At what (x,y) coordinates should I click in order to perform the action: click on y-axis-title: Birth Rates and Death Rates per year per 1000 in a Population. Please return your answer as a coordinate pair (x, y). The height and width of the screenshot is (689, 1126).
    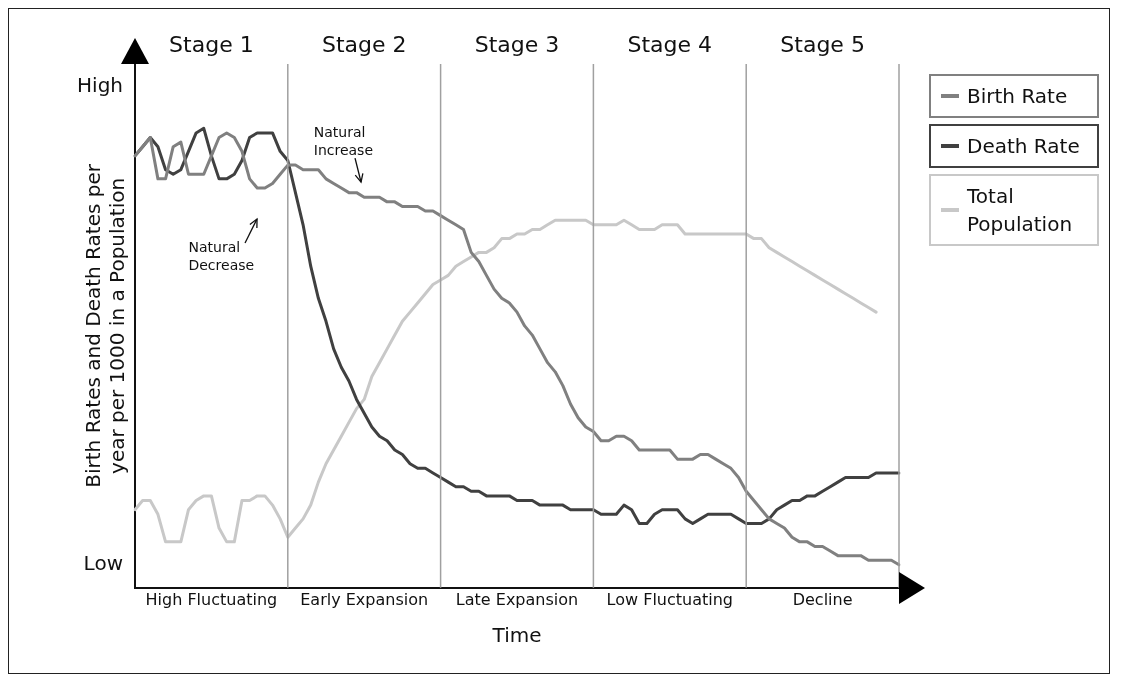
    Looking at the image, I should click on (105, 325).